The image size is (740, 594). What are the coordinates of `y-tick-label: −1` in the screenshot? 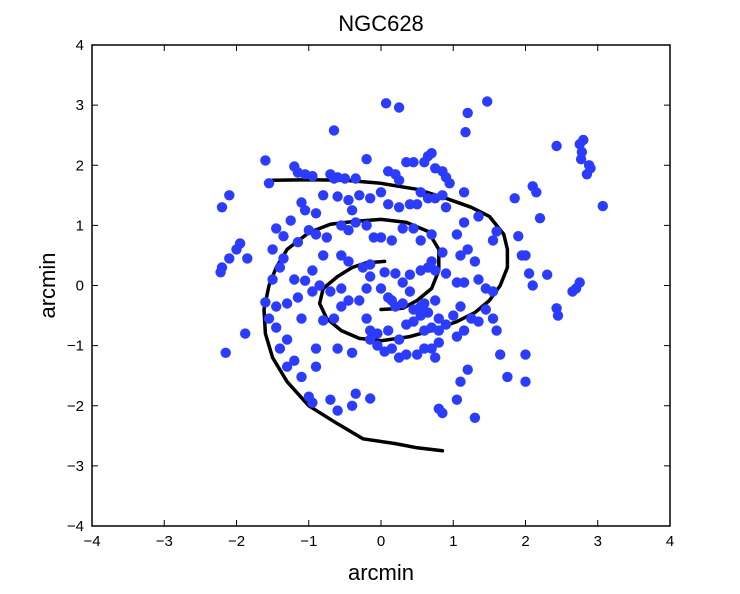 It's located at (75, 346).